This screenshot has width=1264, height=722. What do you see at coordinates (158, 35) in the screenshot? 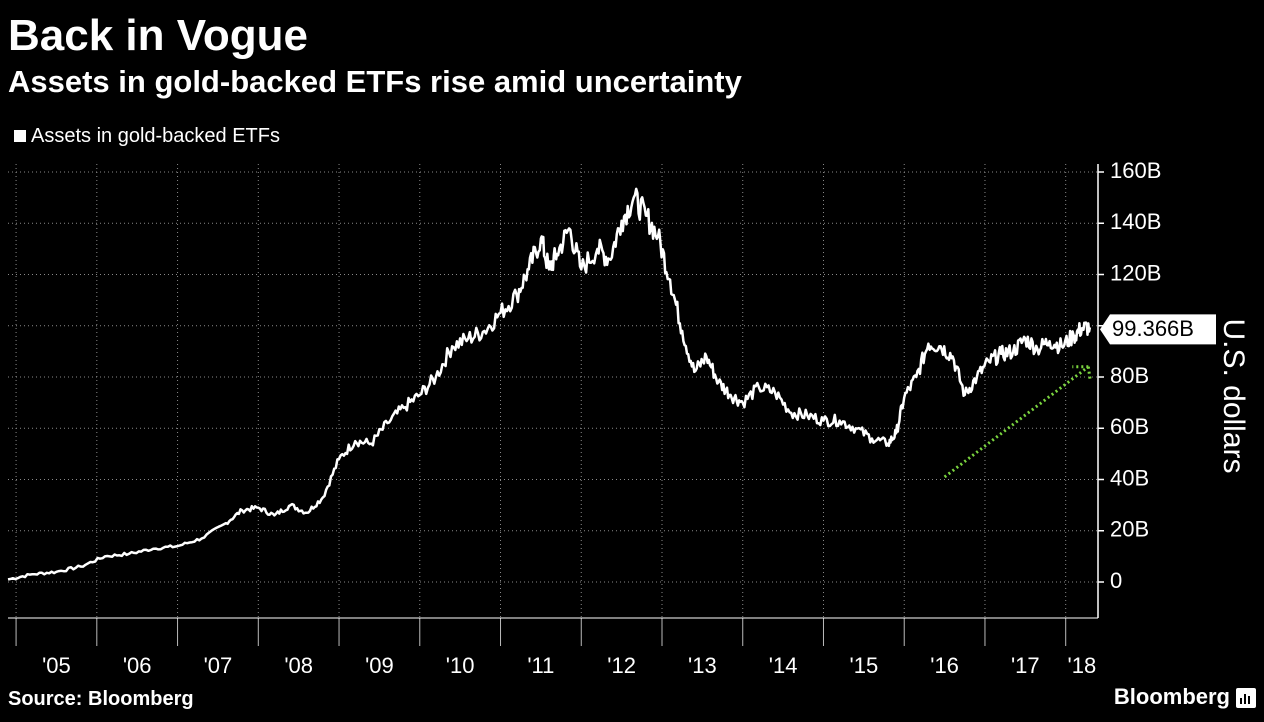
I see `chart-title: Back in Vogue` at bounding box center [158, 35].